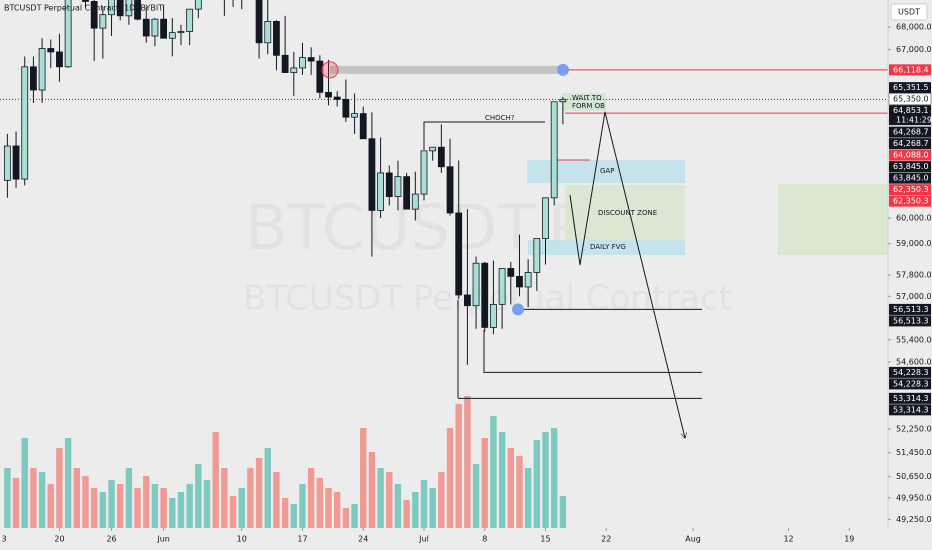 The image size is (932, 550). I want to click on x-tick-label: 15, so click(545, 539).